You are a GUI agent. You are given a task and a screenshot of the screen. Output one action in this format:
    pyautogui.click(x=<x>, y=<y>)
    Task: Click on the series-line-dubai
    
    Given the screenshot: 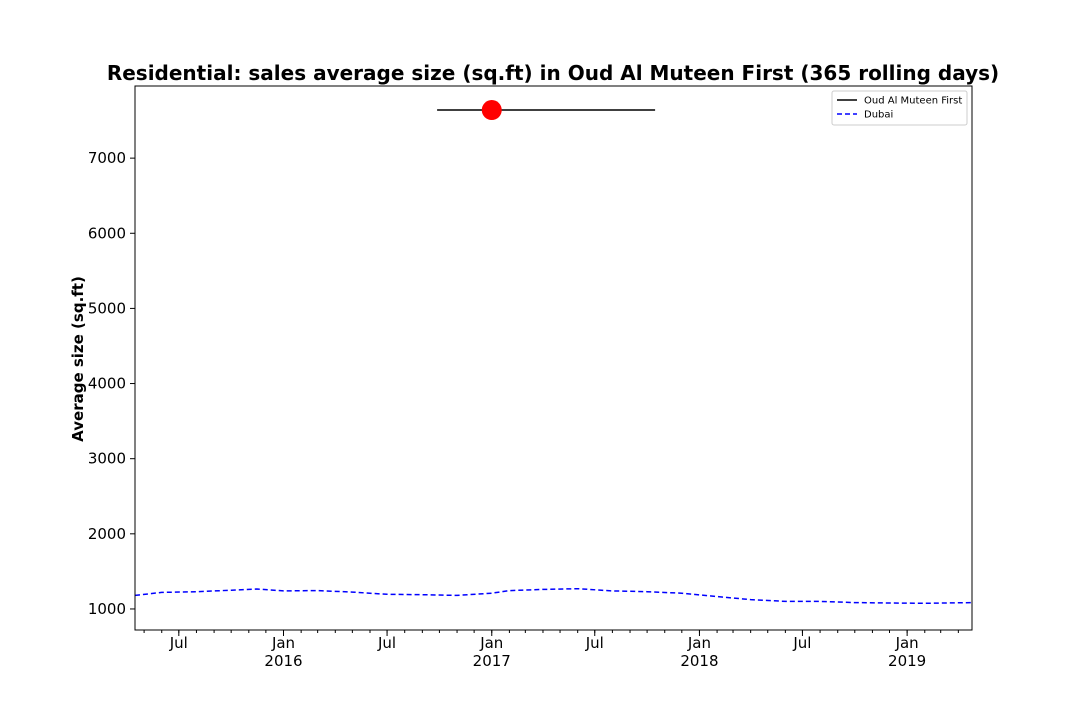 What is the action you would take?
    pyautogui.click(x=553, y=596)
    